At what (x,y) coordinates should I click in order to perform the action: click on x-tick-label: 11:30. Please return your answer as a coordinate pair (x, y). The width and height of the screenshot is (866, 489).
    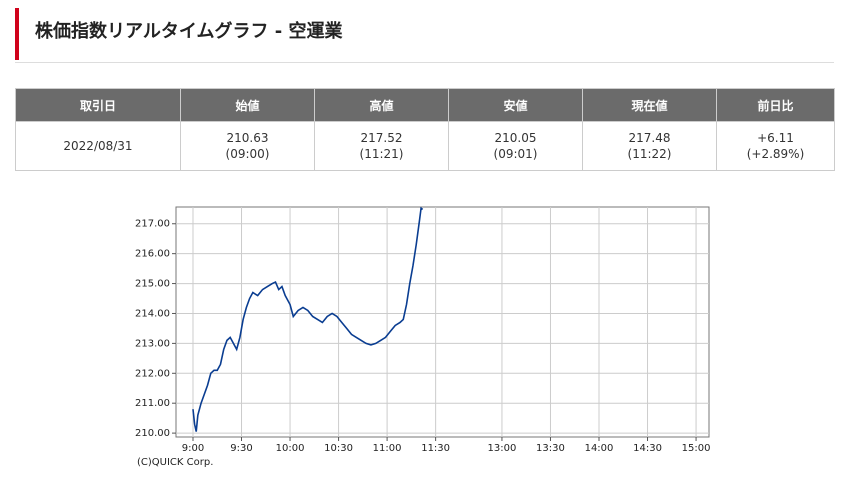
    Looking at the image, I should click on (435, 448).